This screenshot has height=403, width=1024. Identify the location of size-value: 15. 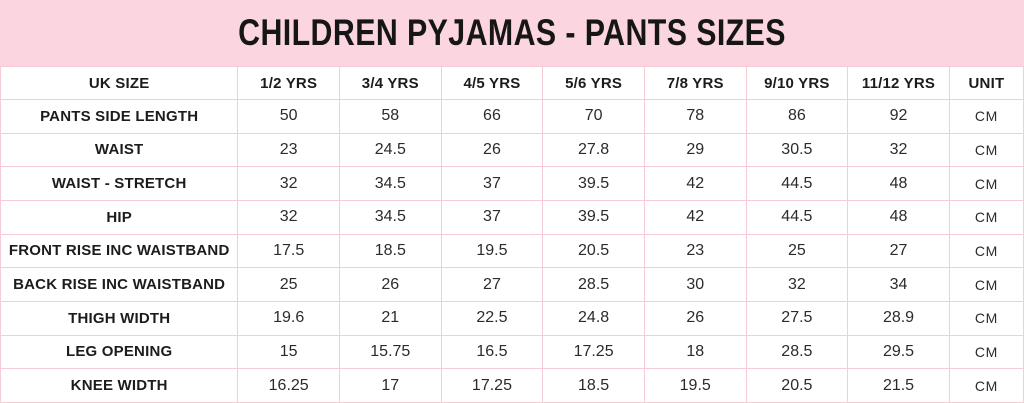
(288, 352).